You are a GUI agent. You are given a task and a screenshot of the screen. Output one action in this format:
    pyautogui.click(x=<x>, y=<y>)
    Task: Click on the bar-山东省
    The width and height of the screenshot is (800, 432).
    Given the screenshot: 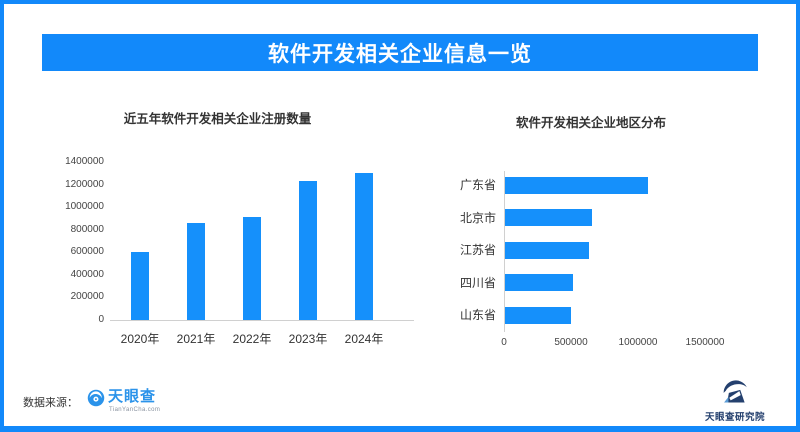 What is the action you would take?
    pyautogui.click(x=538, y=315)
    